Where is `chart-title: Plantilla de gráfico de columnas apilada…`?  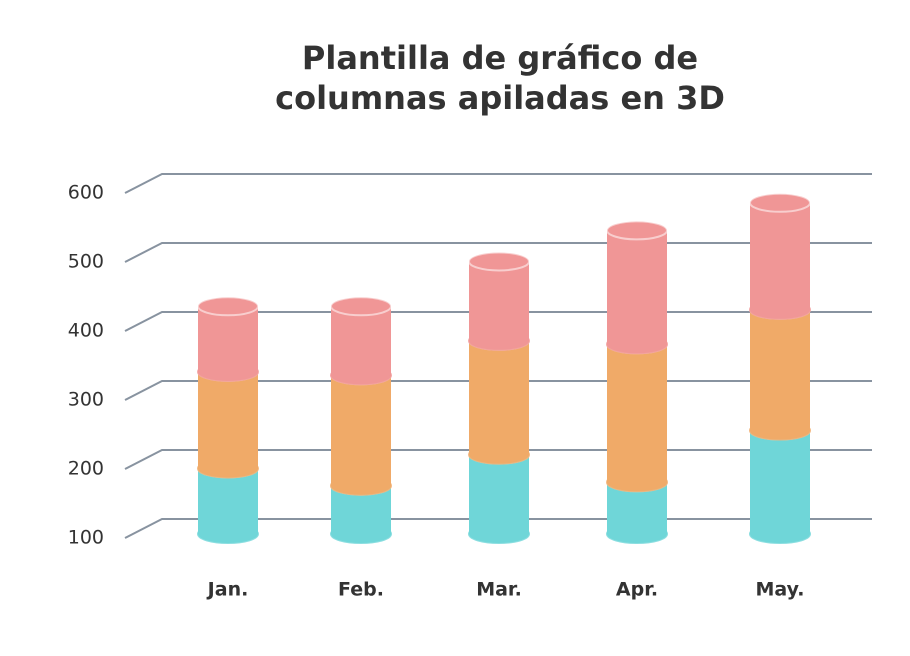 chart-title: Plantilla de gráfico de columnas apilada… is located at coordinates (500, 78).